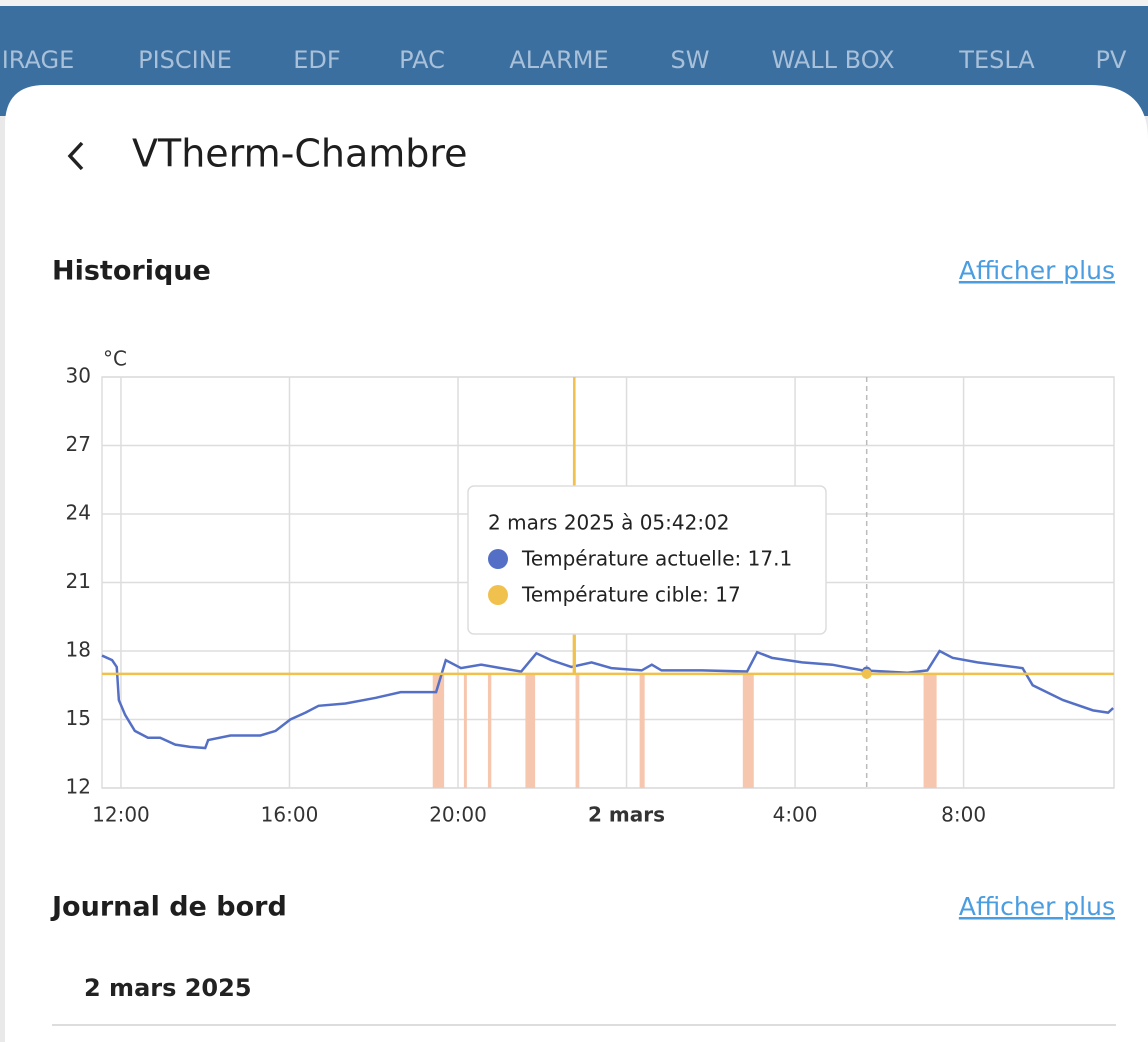  Describe the element at coordinates (185, 60) in the screenshot. I see `tab: PISCINE` at that location.